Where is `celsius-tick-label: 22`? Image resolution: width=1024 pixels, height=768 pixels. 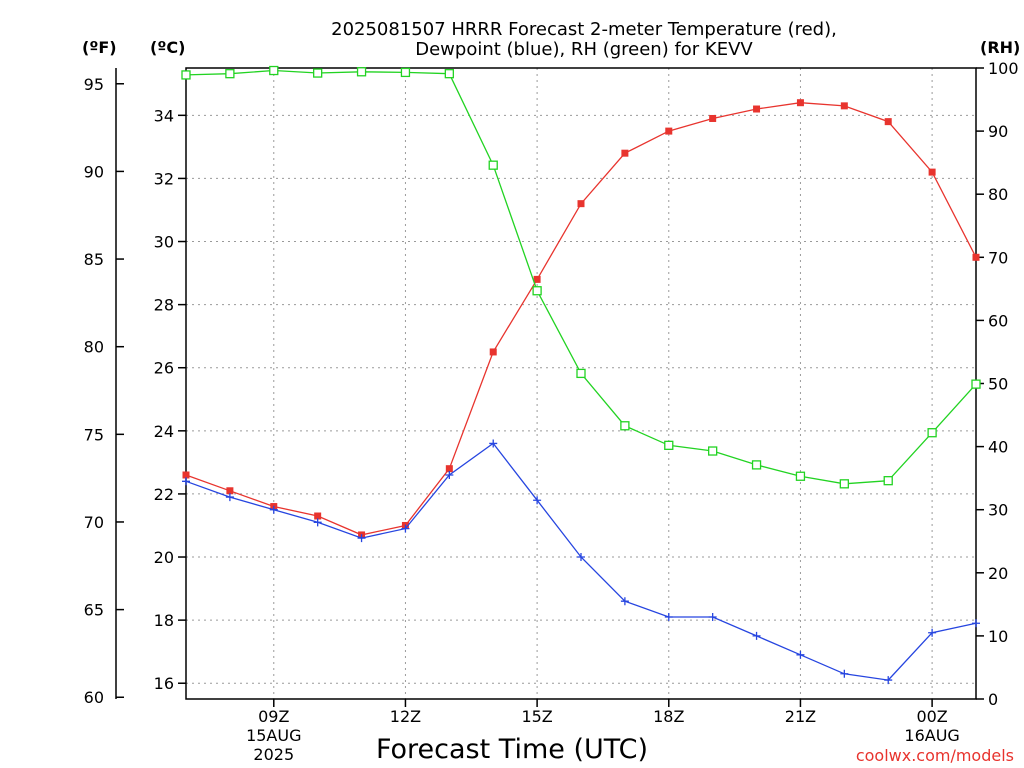 celsius-tick-label: 22 is located at coordinates (164, 494).